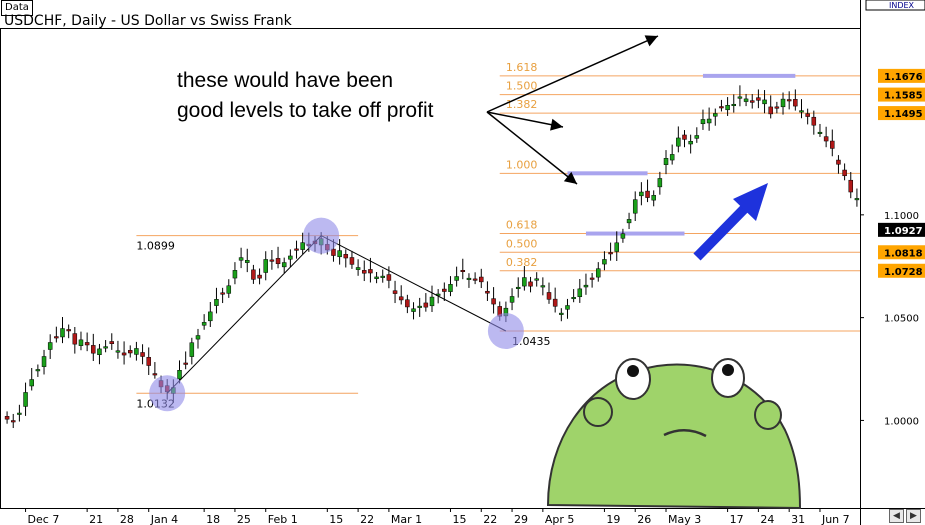  I want to click on mascot-mouth, so click(685, 433).